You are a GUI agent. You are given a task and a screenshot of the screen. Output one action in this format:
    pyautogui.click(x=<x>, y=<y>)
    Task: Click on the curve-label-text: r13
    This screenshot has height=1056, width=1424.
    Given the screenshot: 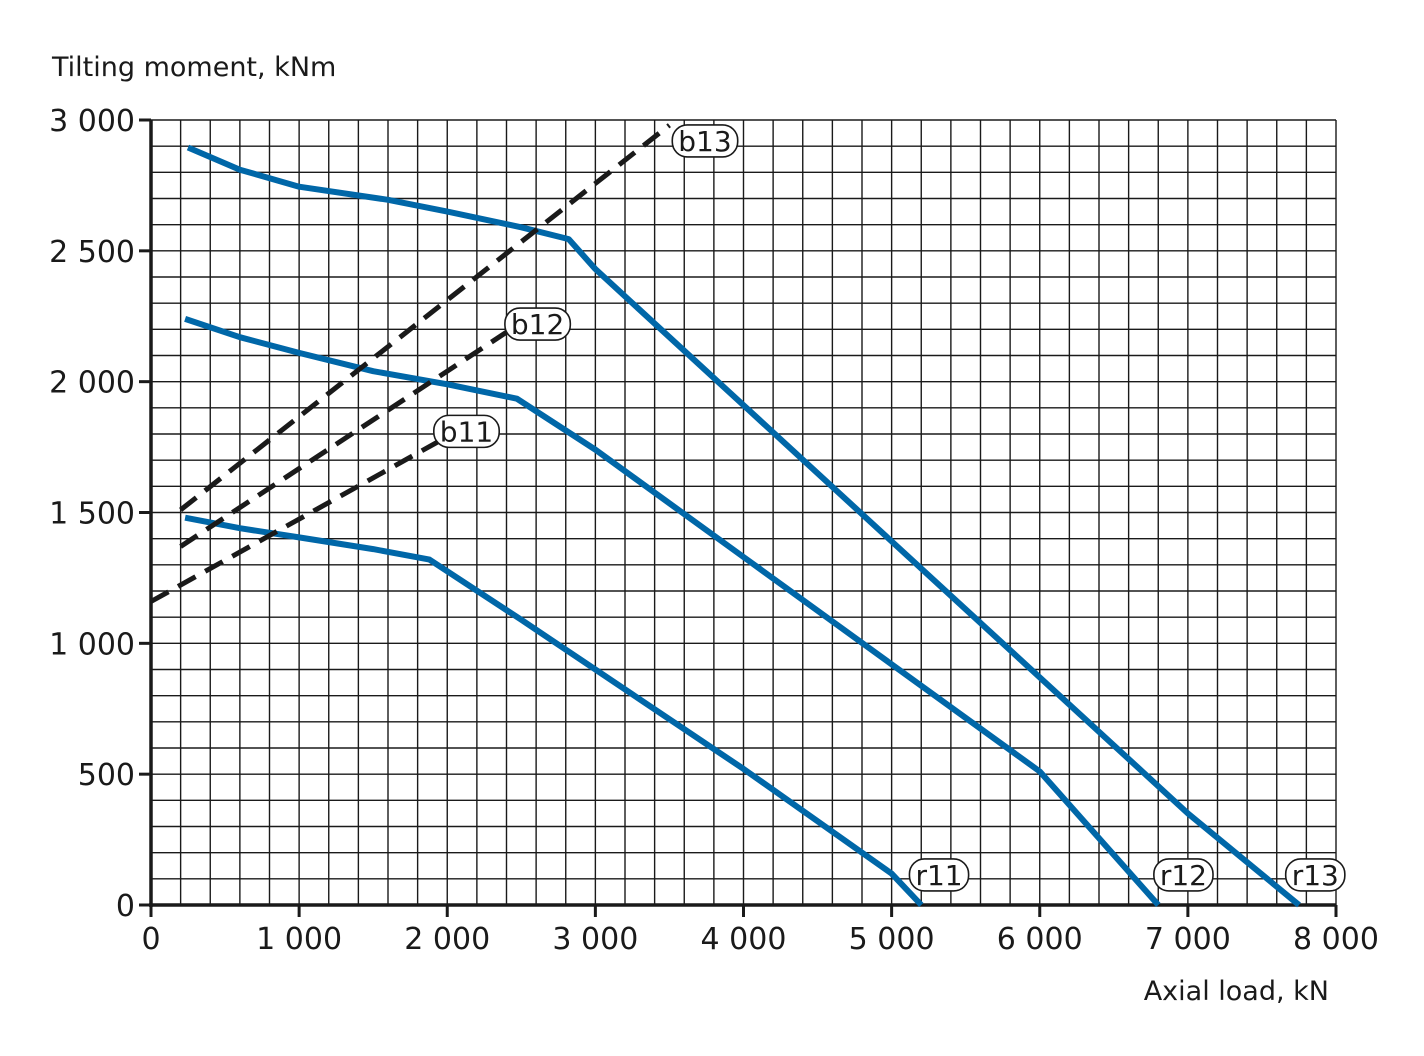 What is the action you would take?
    pyautogui.click(x=1315, y=875)
    